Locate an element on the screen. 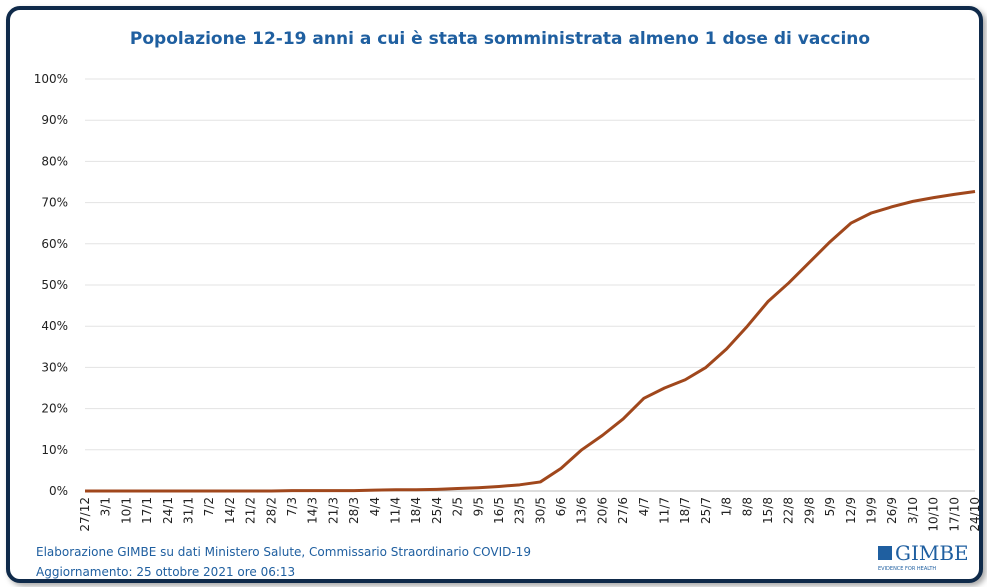 The image size is (987, 587). x-tick-label: 9/5 is located at coordinates (478, 506).